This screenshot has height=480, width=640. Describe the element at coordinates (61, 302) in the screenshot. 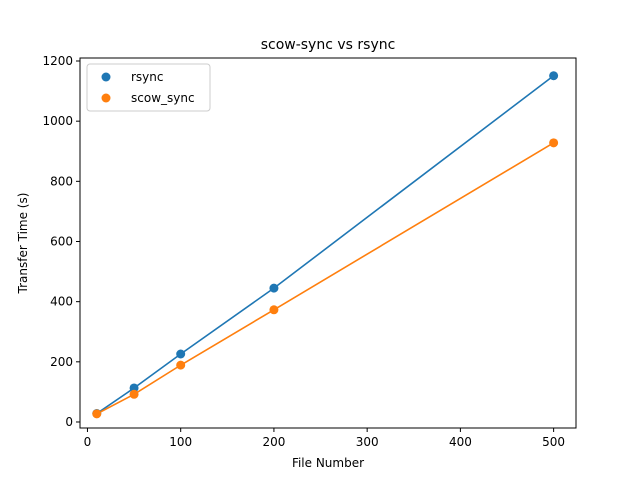

I see `y-tick-label: 400` at that location.